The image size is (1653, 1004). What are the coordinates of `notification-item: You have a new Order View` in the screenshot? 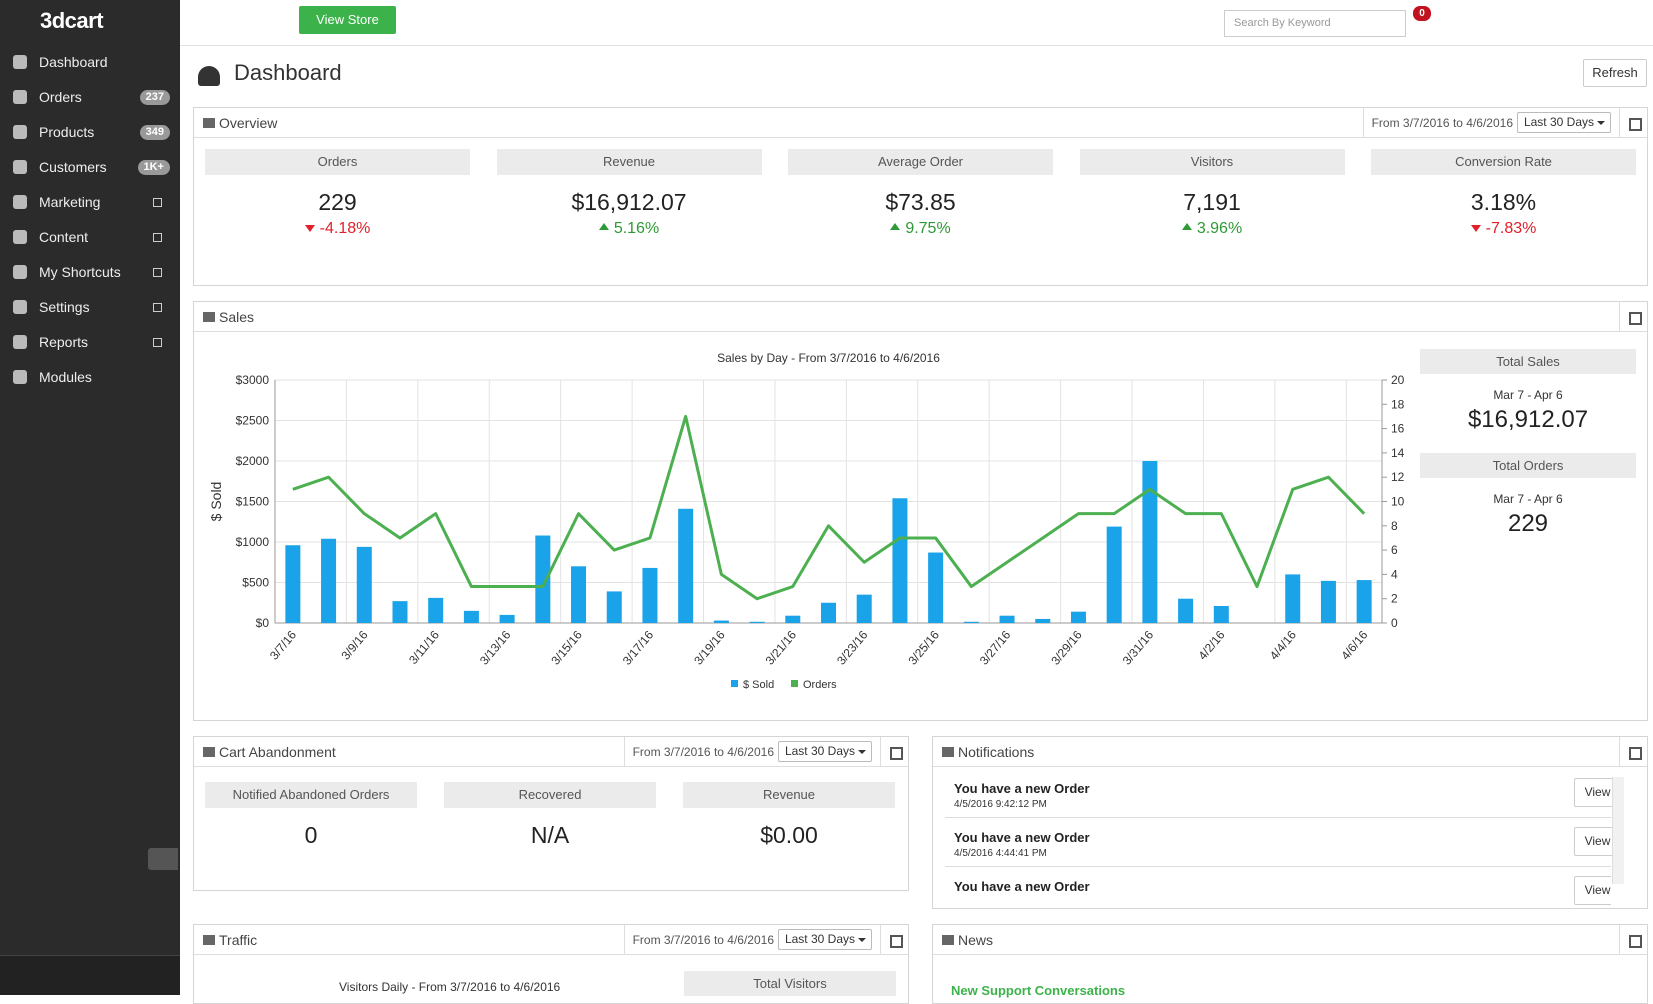 It's located at (1278, 887).